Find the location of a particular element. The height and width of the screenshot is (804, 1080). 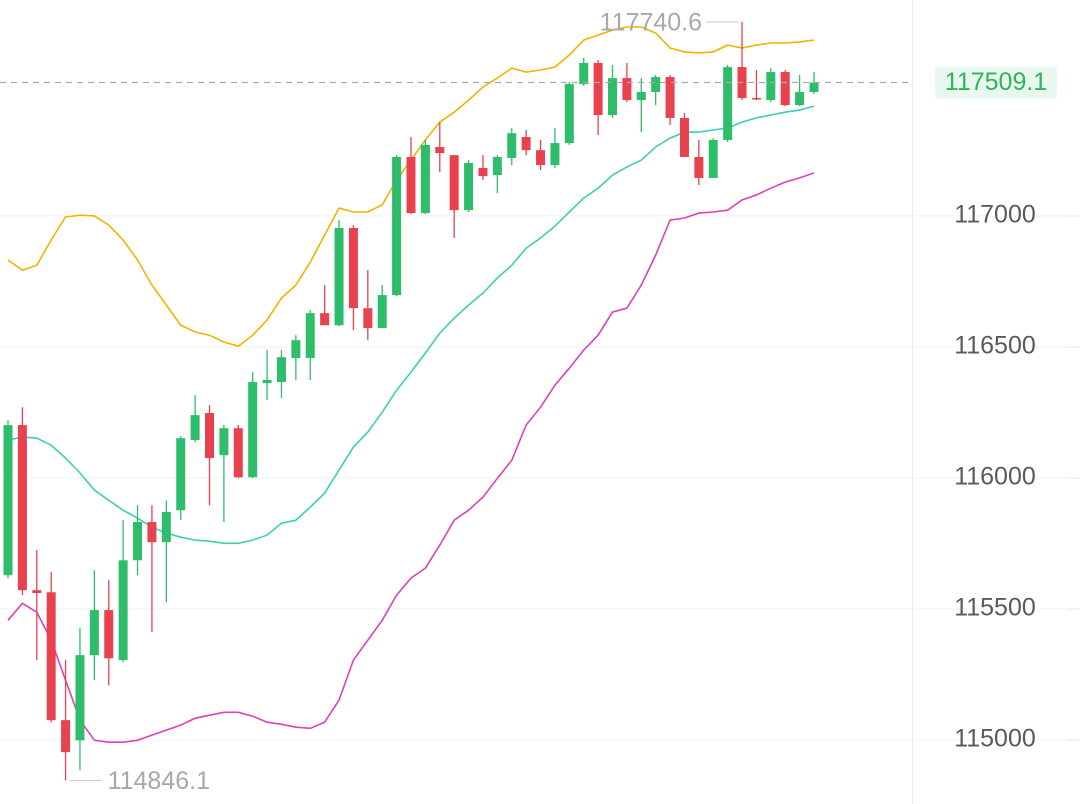

current-price-label: 117509.1 is located at coordinates (996, 82).